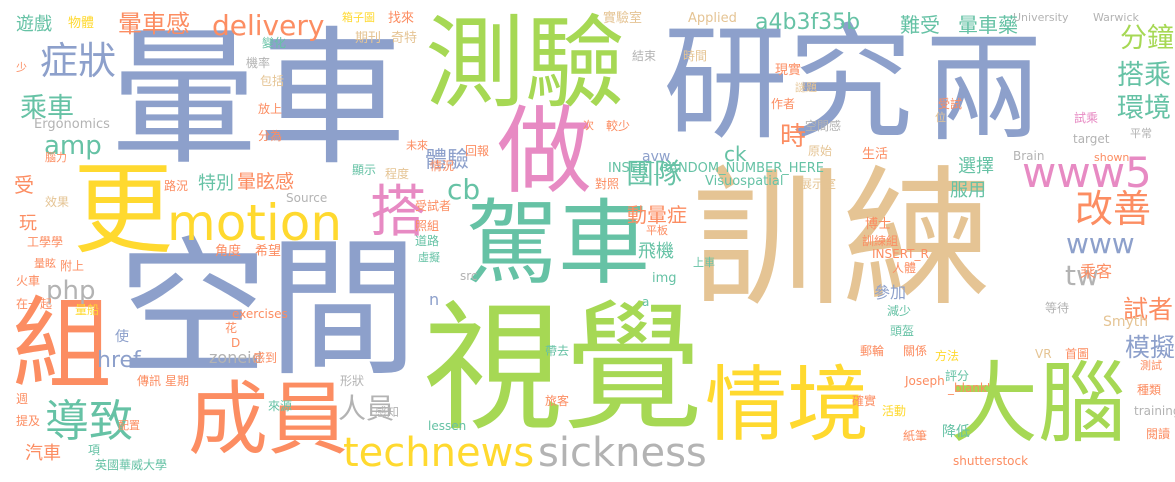 This screenshot has height=482, width=1175. Describe the element at coordinates (823, 126) in the screenshot. I see `word: 空間感` at that location.